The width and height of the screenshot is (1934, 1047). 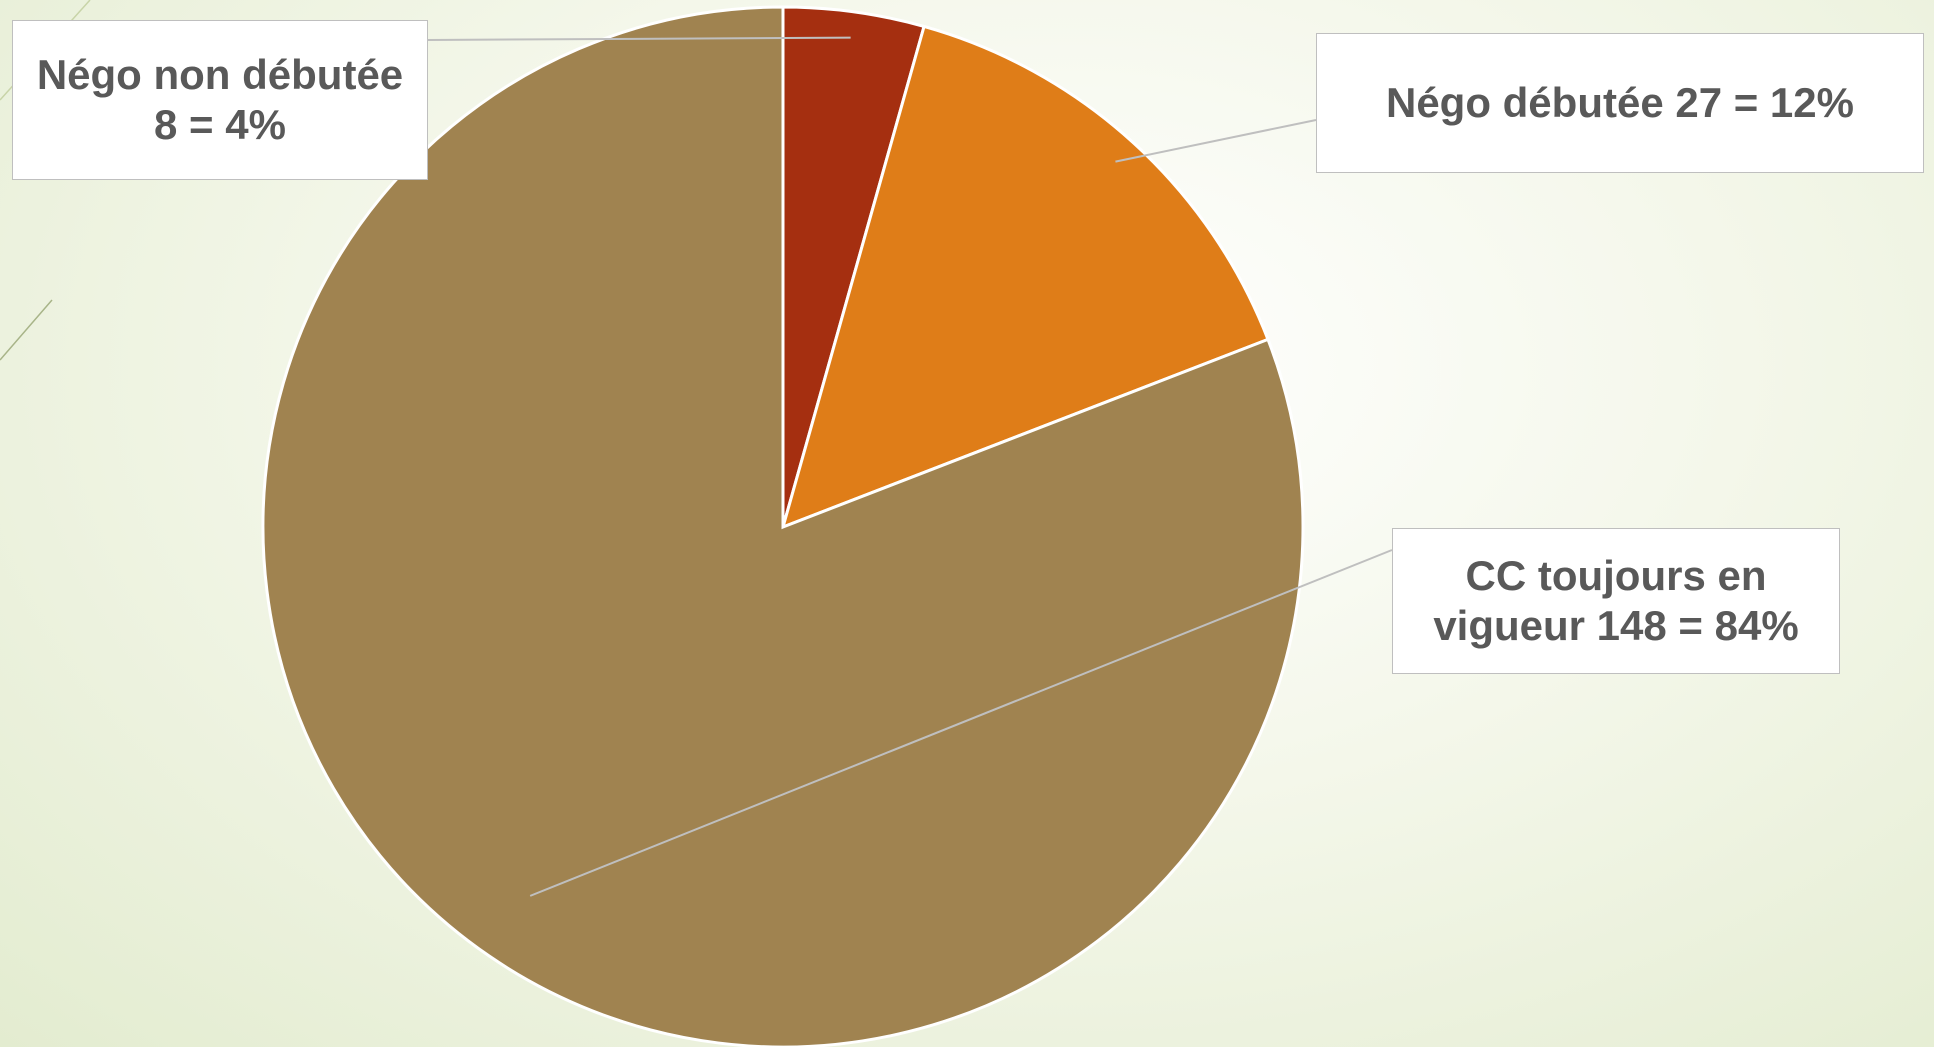 I want to click on data-label: CC toujours en vigueur 148 = 84%, so click(x=1616, y=601).